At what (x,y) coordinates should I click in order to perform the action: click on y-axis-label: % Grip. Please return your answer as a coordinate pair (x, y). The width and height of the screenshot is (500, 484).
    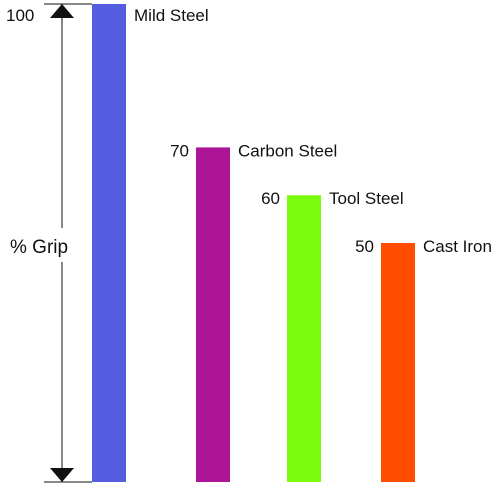
    Looking at the image, I should click on (39, 247).